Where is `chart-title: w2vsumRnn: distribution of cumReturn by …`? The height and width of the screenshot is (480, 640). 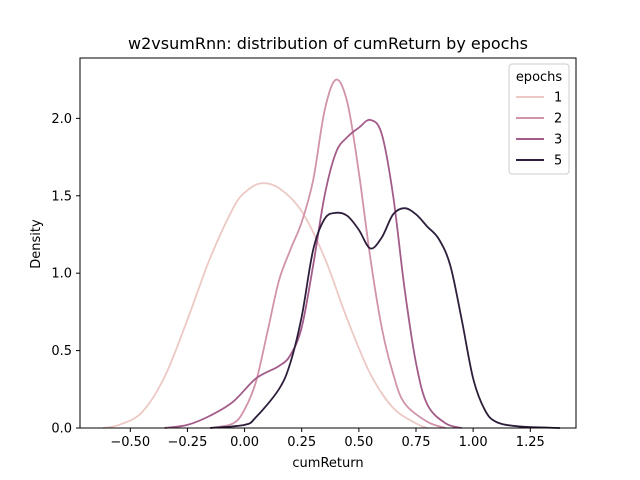
chart-title: w2vsumRnn: distribution of cumReturn by … is located at coordinates (328, 43).